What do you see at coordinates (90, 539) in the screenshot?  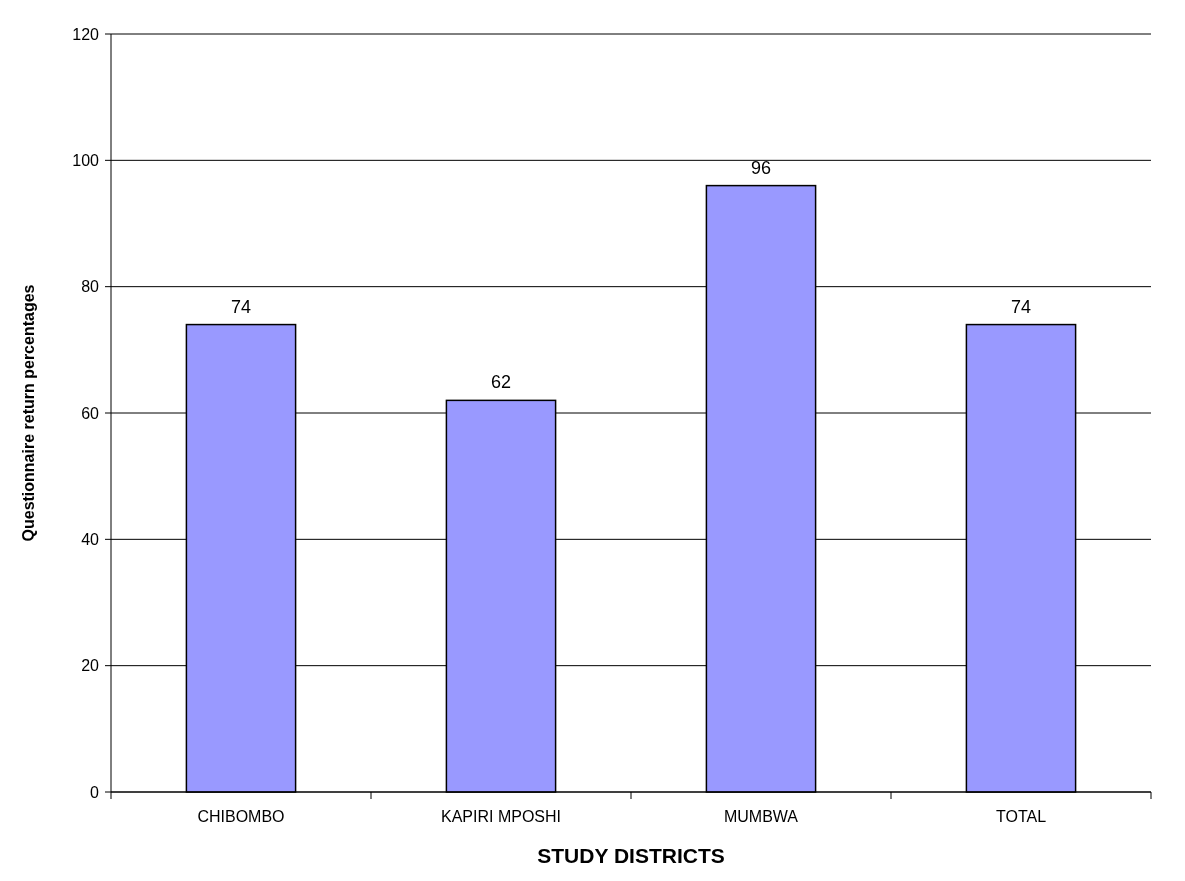 I see `y-tick-label: 40` at bounding box center [90, 539].